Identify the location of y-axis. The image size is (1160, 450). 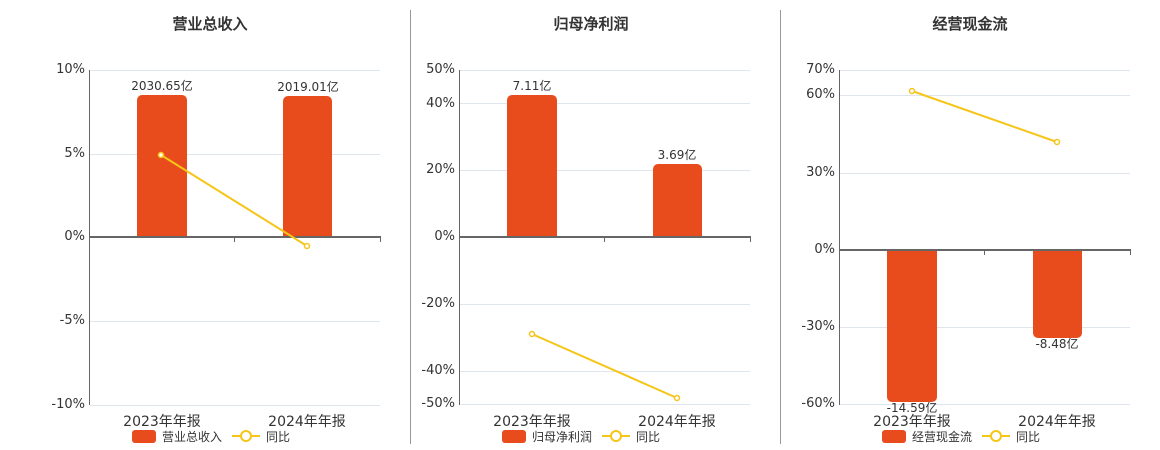
(839, 237).